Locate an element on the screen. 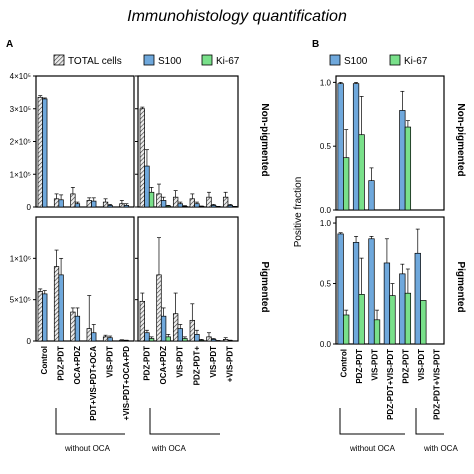 The width and height of the screenshot is (474, 474). b-r1-ytick-label: 1.0 is located at coordinates (326, 223).